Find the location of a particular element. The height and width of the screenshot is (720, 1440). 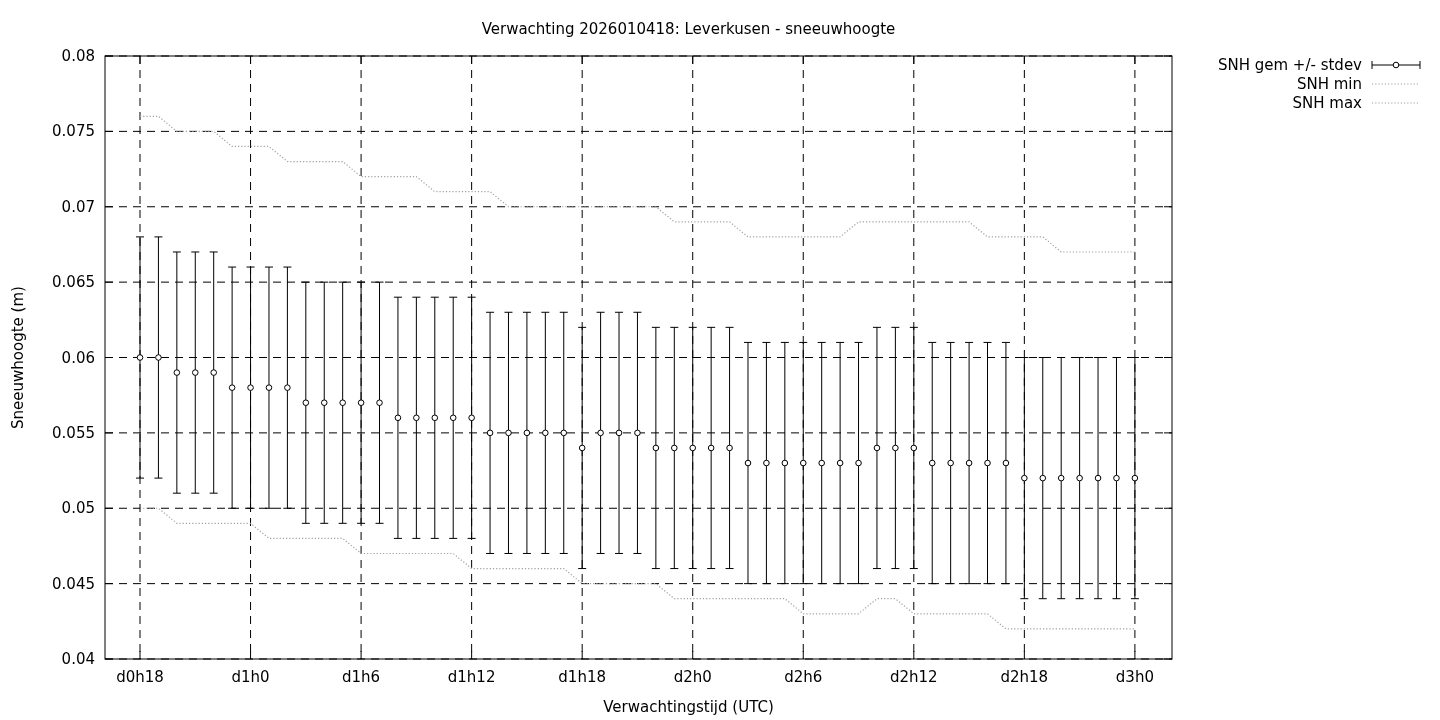

legend-label: SNH min is located at coordinates (1329, 84).